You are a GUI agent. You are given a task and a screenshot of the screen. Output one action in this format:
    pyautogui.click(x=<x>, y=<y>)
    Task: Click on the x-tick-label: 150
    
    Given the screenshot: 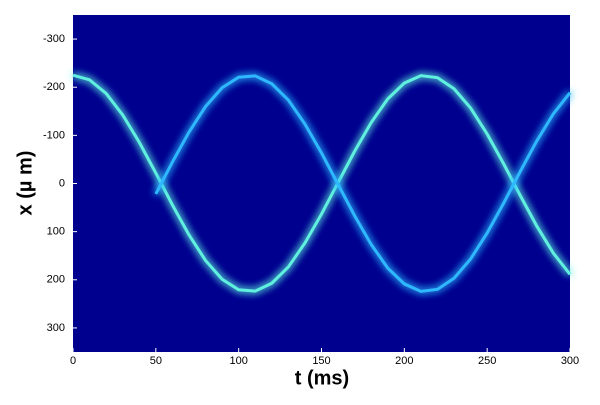 What is the action you would take?
    pyautogui.click(x=321, y=361)
    